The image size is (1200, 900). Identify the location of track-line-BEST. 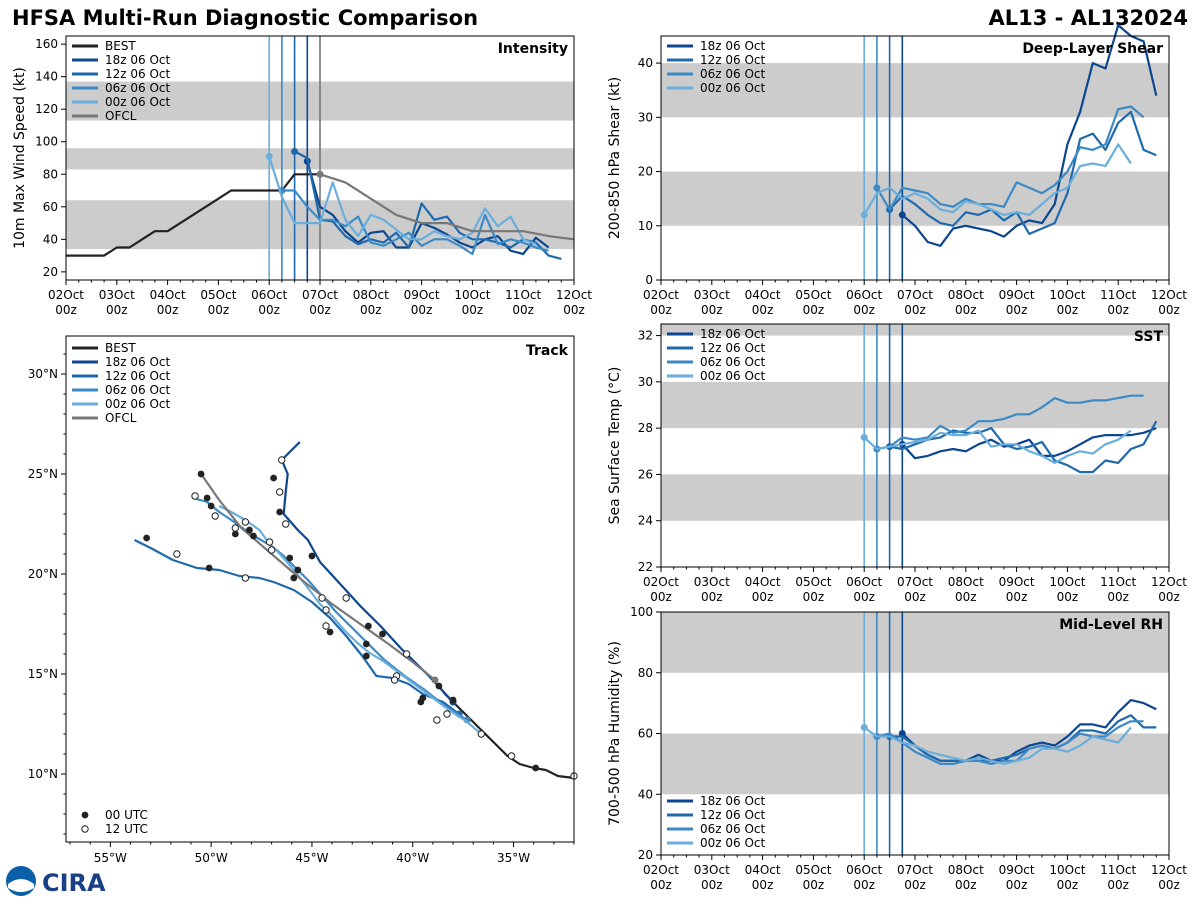
(503, 729).